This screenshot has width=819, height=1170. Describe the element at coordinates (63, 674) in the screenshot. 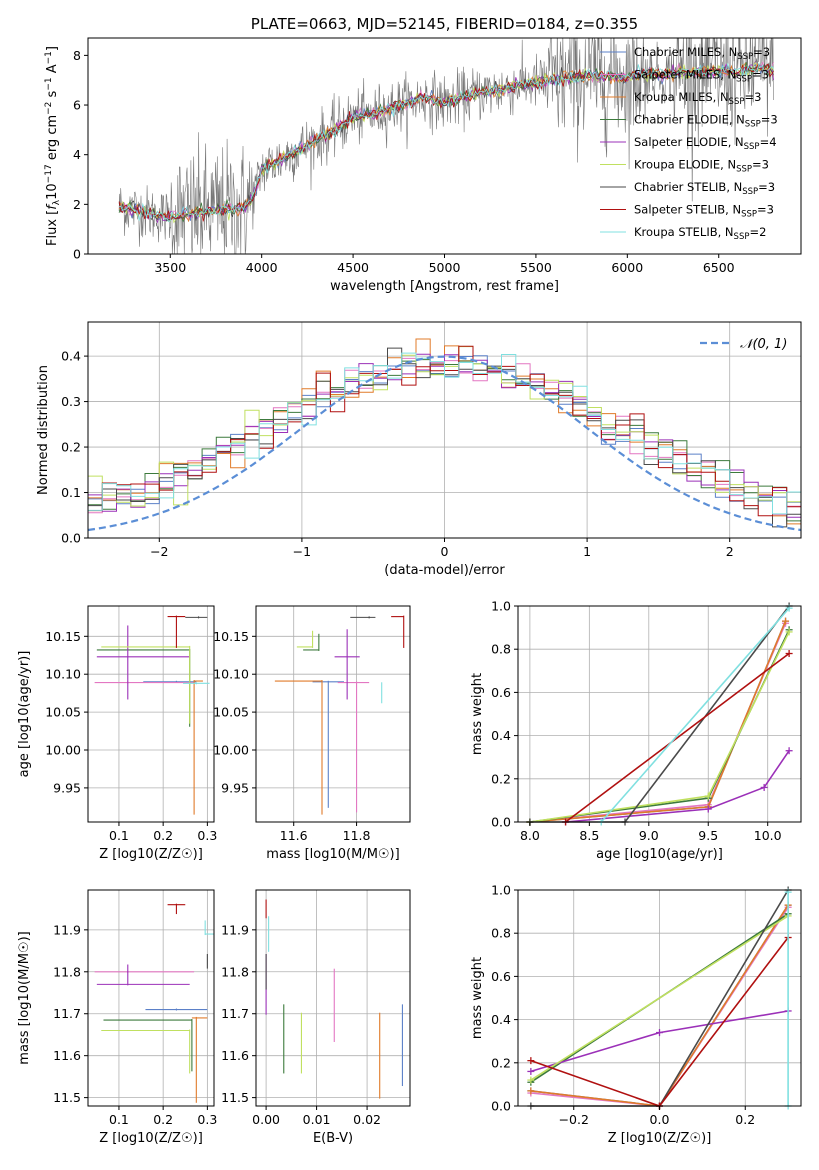

I see `y-tick-label: 10.10` at that location.